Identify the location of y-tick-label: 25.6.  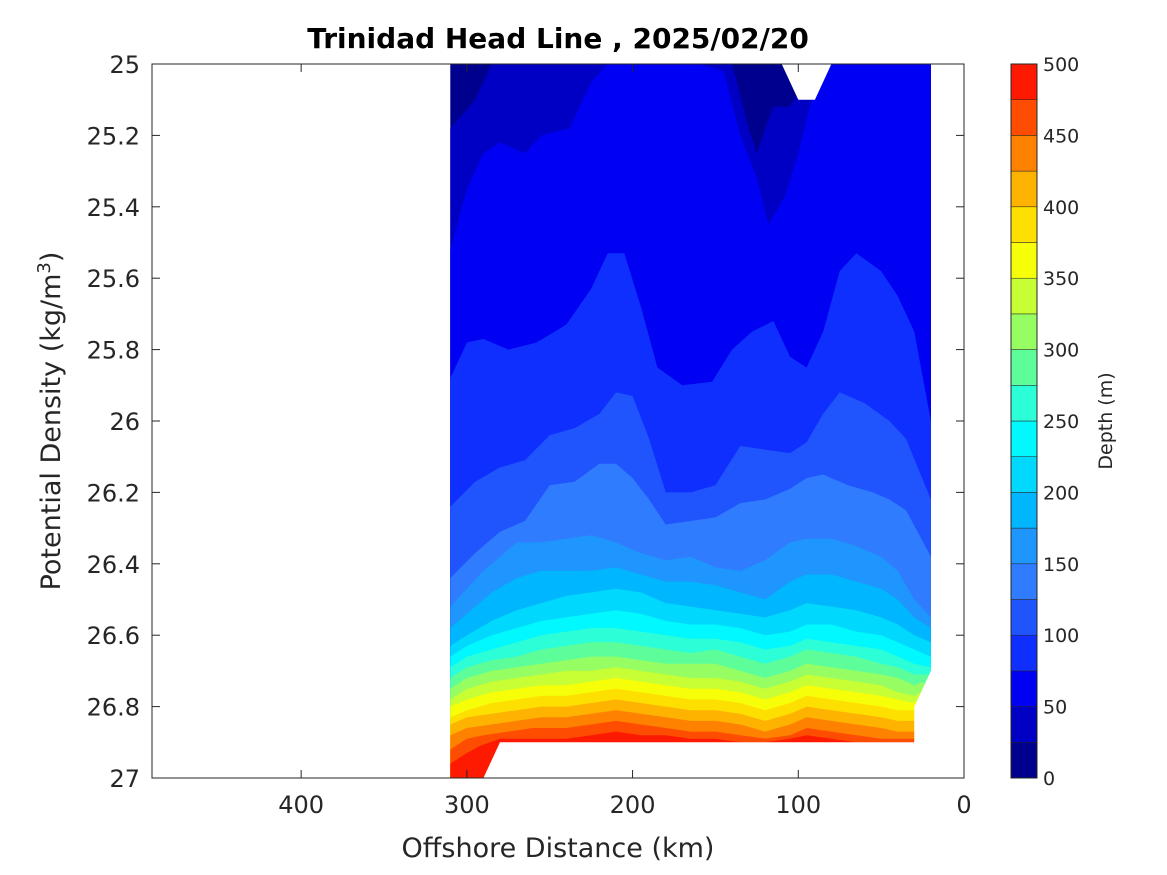
(113, 279).